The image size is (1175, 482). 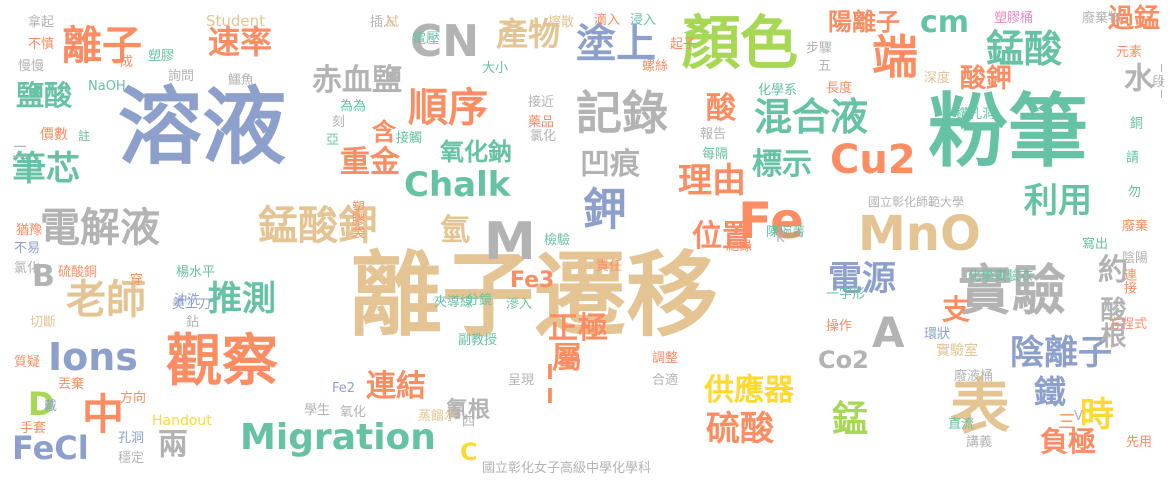 I want to click on cloud-word: 產物, so click(x=528, y=34).